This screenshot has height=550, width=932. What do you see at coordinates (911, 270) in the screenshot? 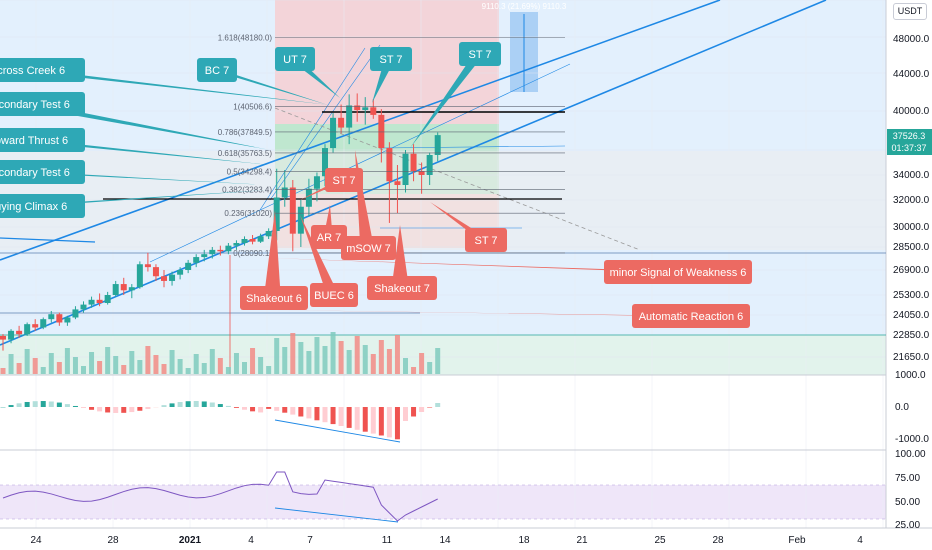
I see `price-axis-label: 26900.0` at bounding box center [911, 270].